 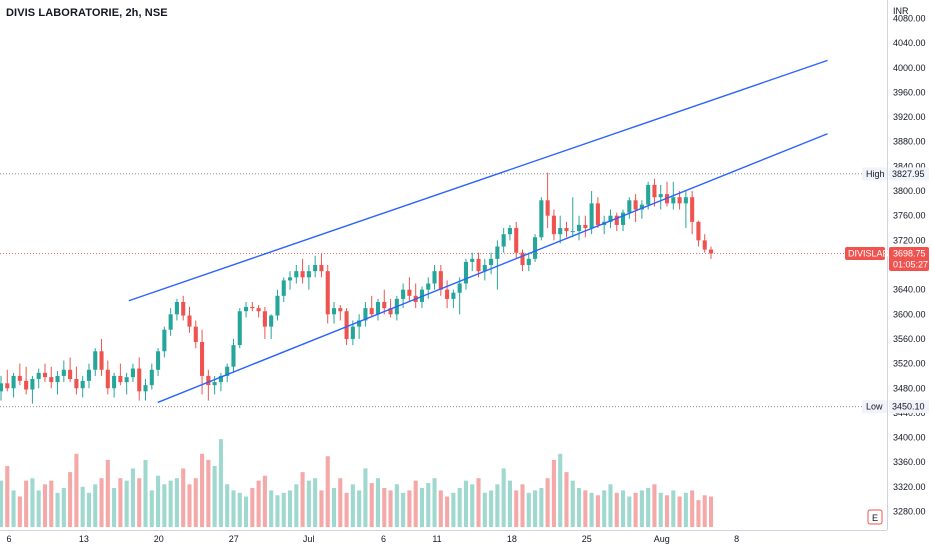 What do you see at coordinates (868, 253) in the screenshot?
I see `symbol-label: DIVISLAB` at bounding box center [868, 253].